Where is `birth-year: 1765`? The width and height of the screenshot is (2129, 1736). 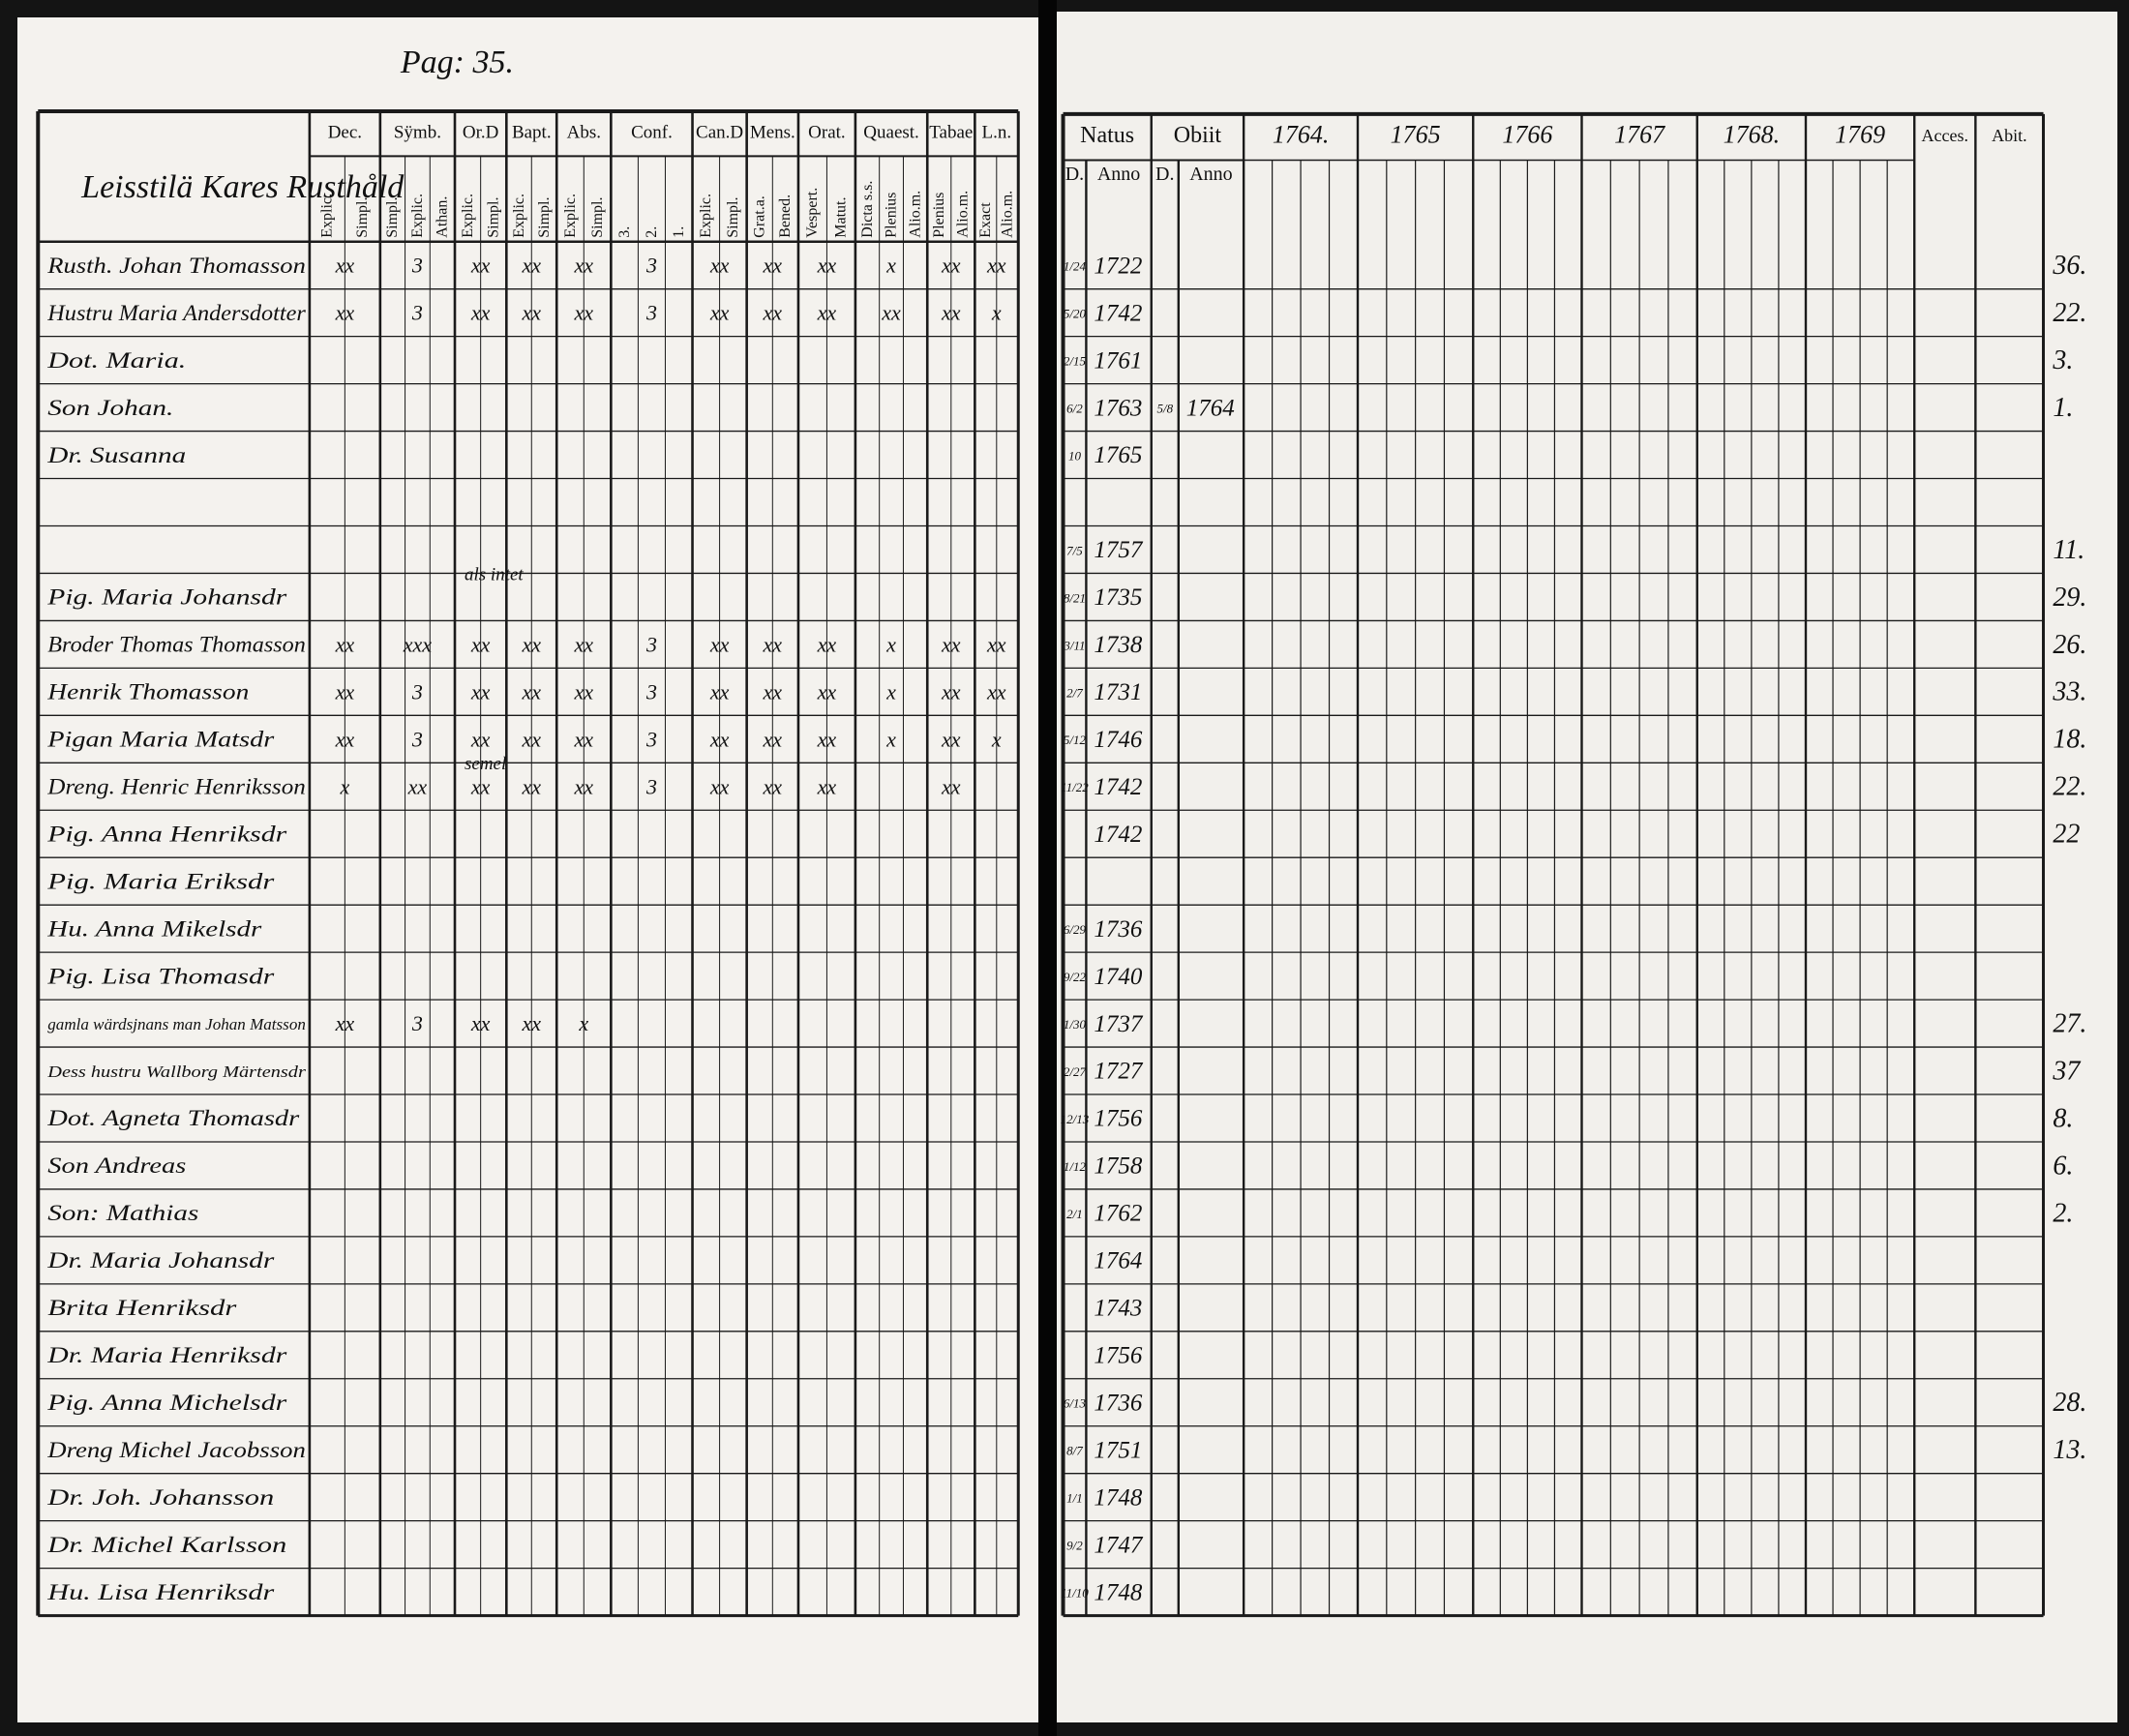 birth-year: 1765 is located at coordinates (1118, 455).